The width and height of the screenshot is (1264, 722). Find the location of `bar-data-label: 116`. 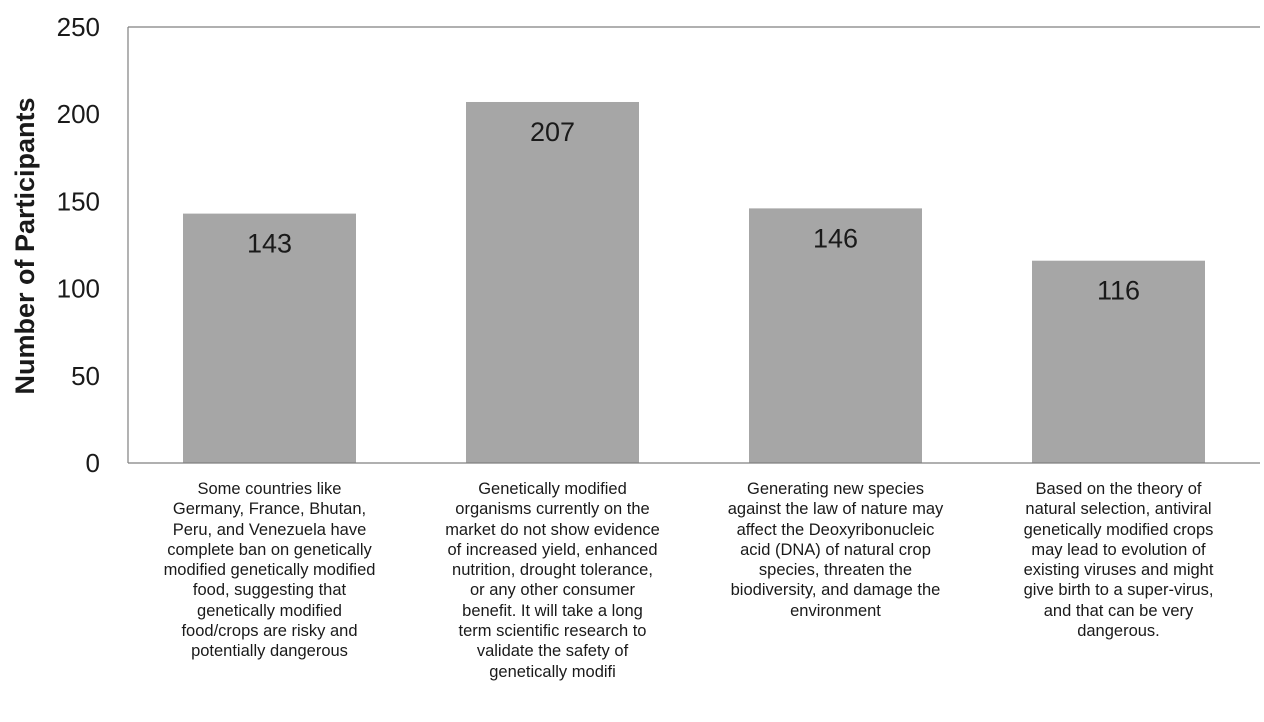

bar-data-label: 116 is located at coordinates (1118, 291).